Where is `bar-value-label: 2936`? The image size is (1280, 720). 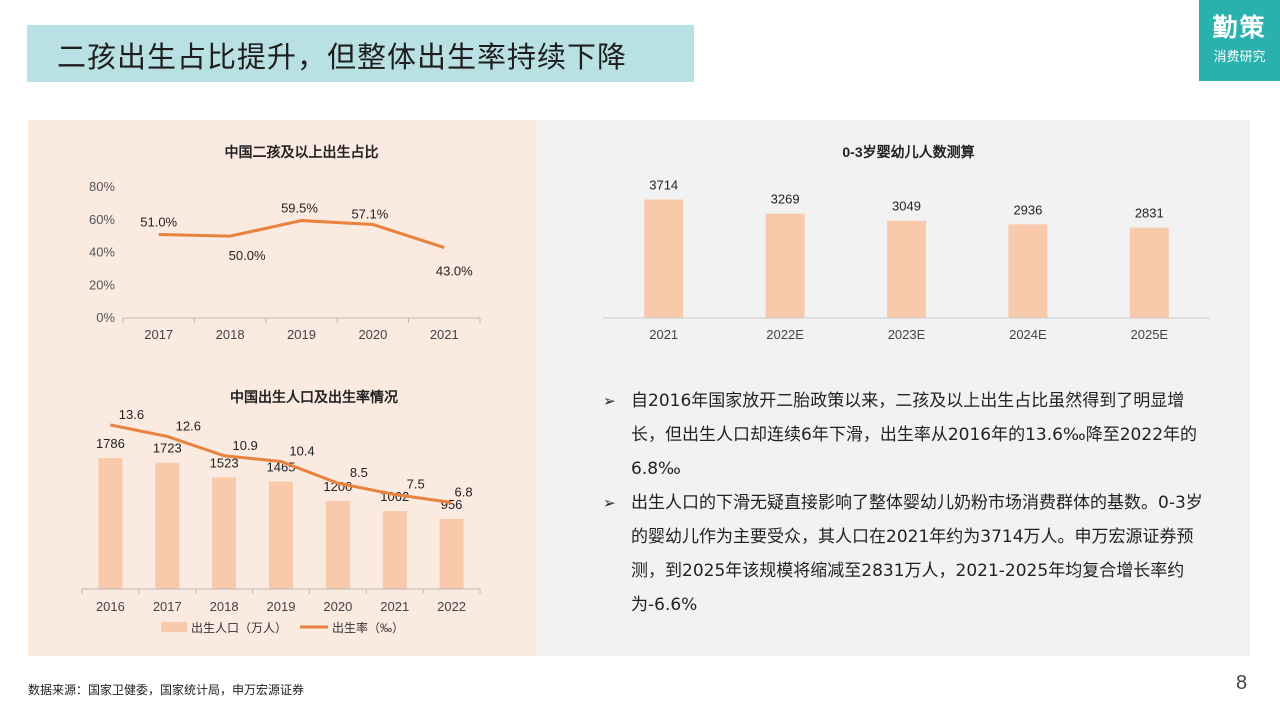 bar-value-label: 2936 is located at coordinates (1027, 209).